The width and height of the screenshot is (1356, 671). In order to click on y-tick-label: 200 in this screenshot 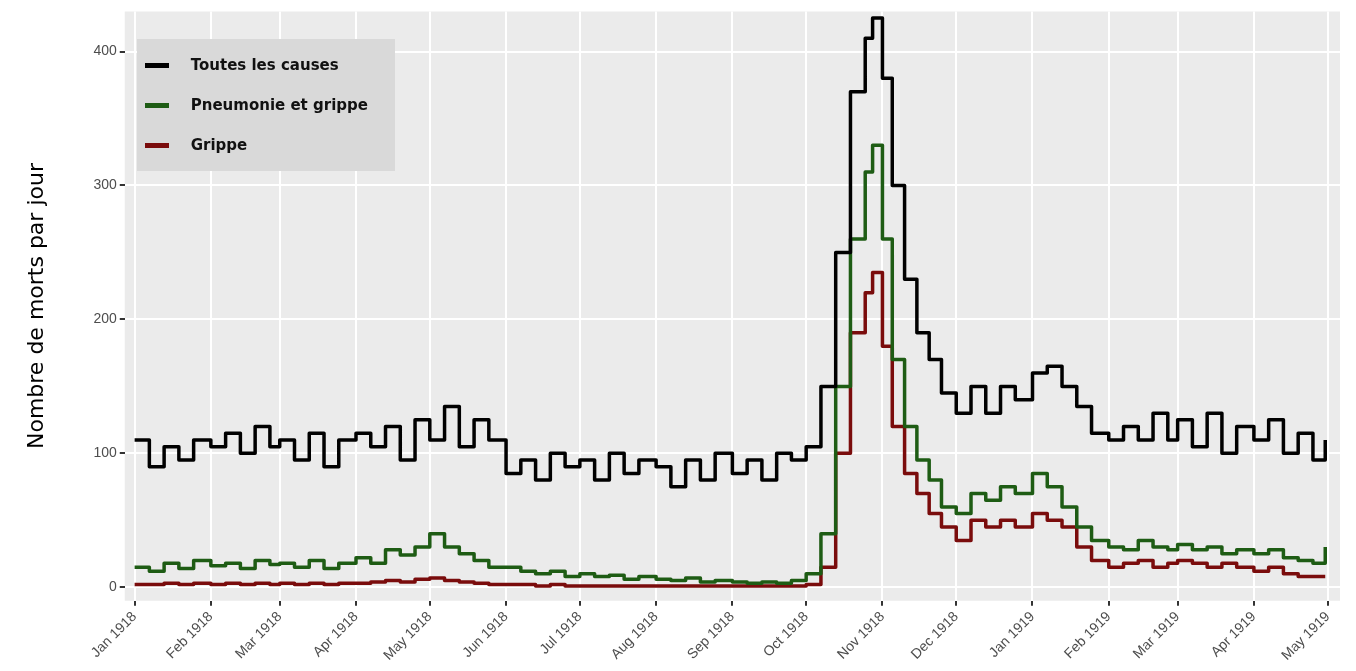, I will do `click(105, 318)`.